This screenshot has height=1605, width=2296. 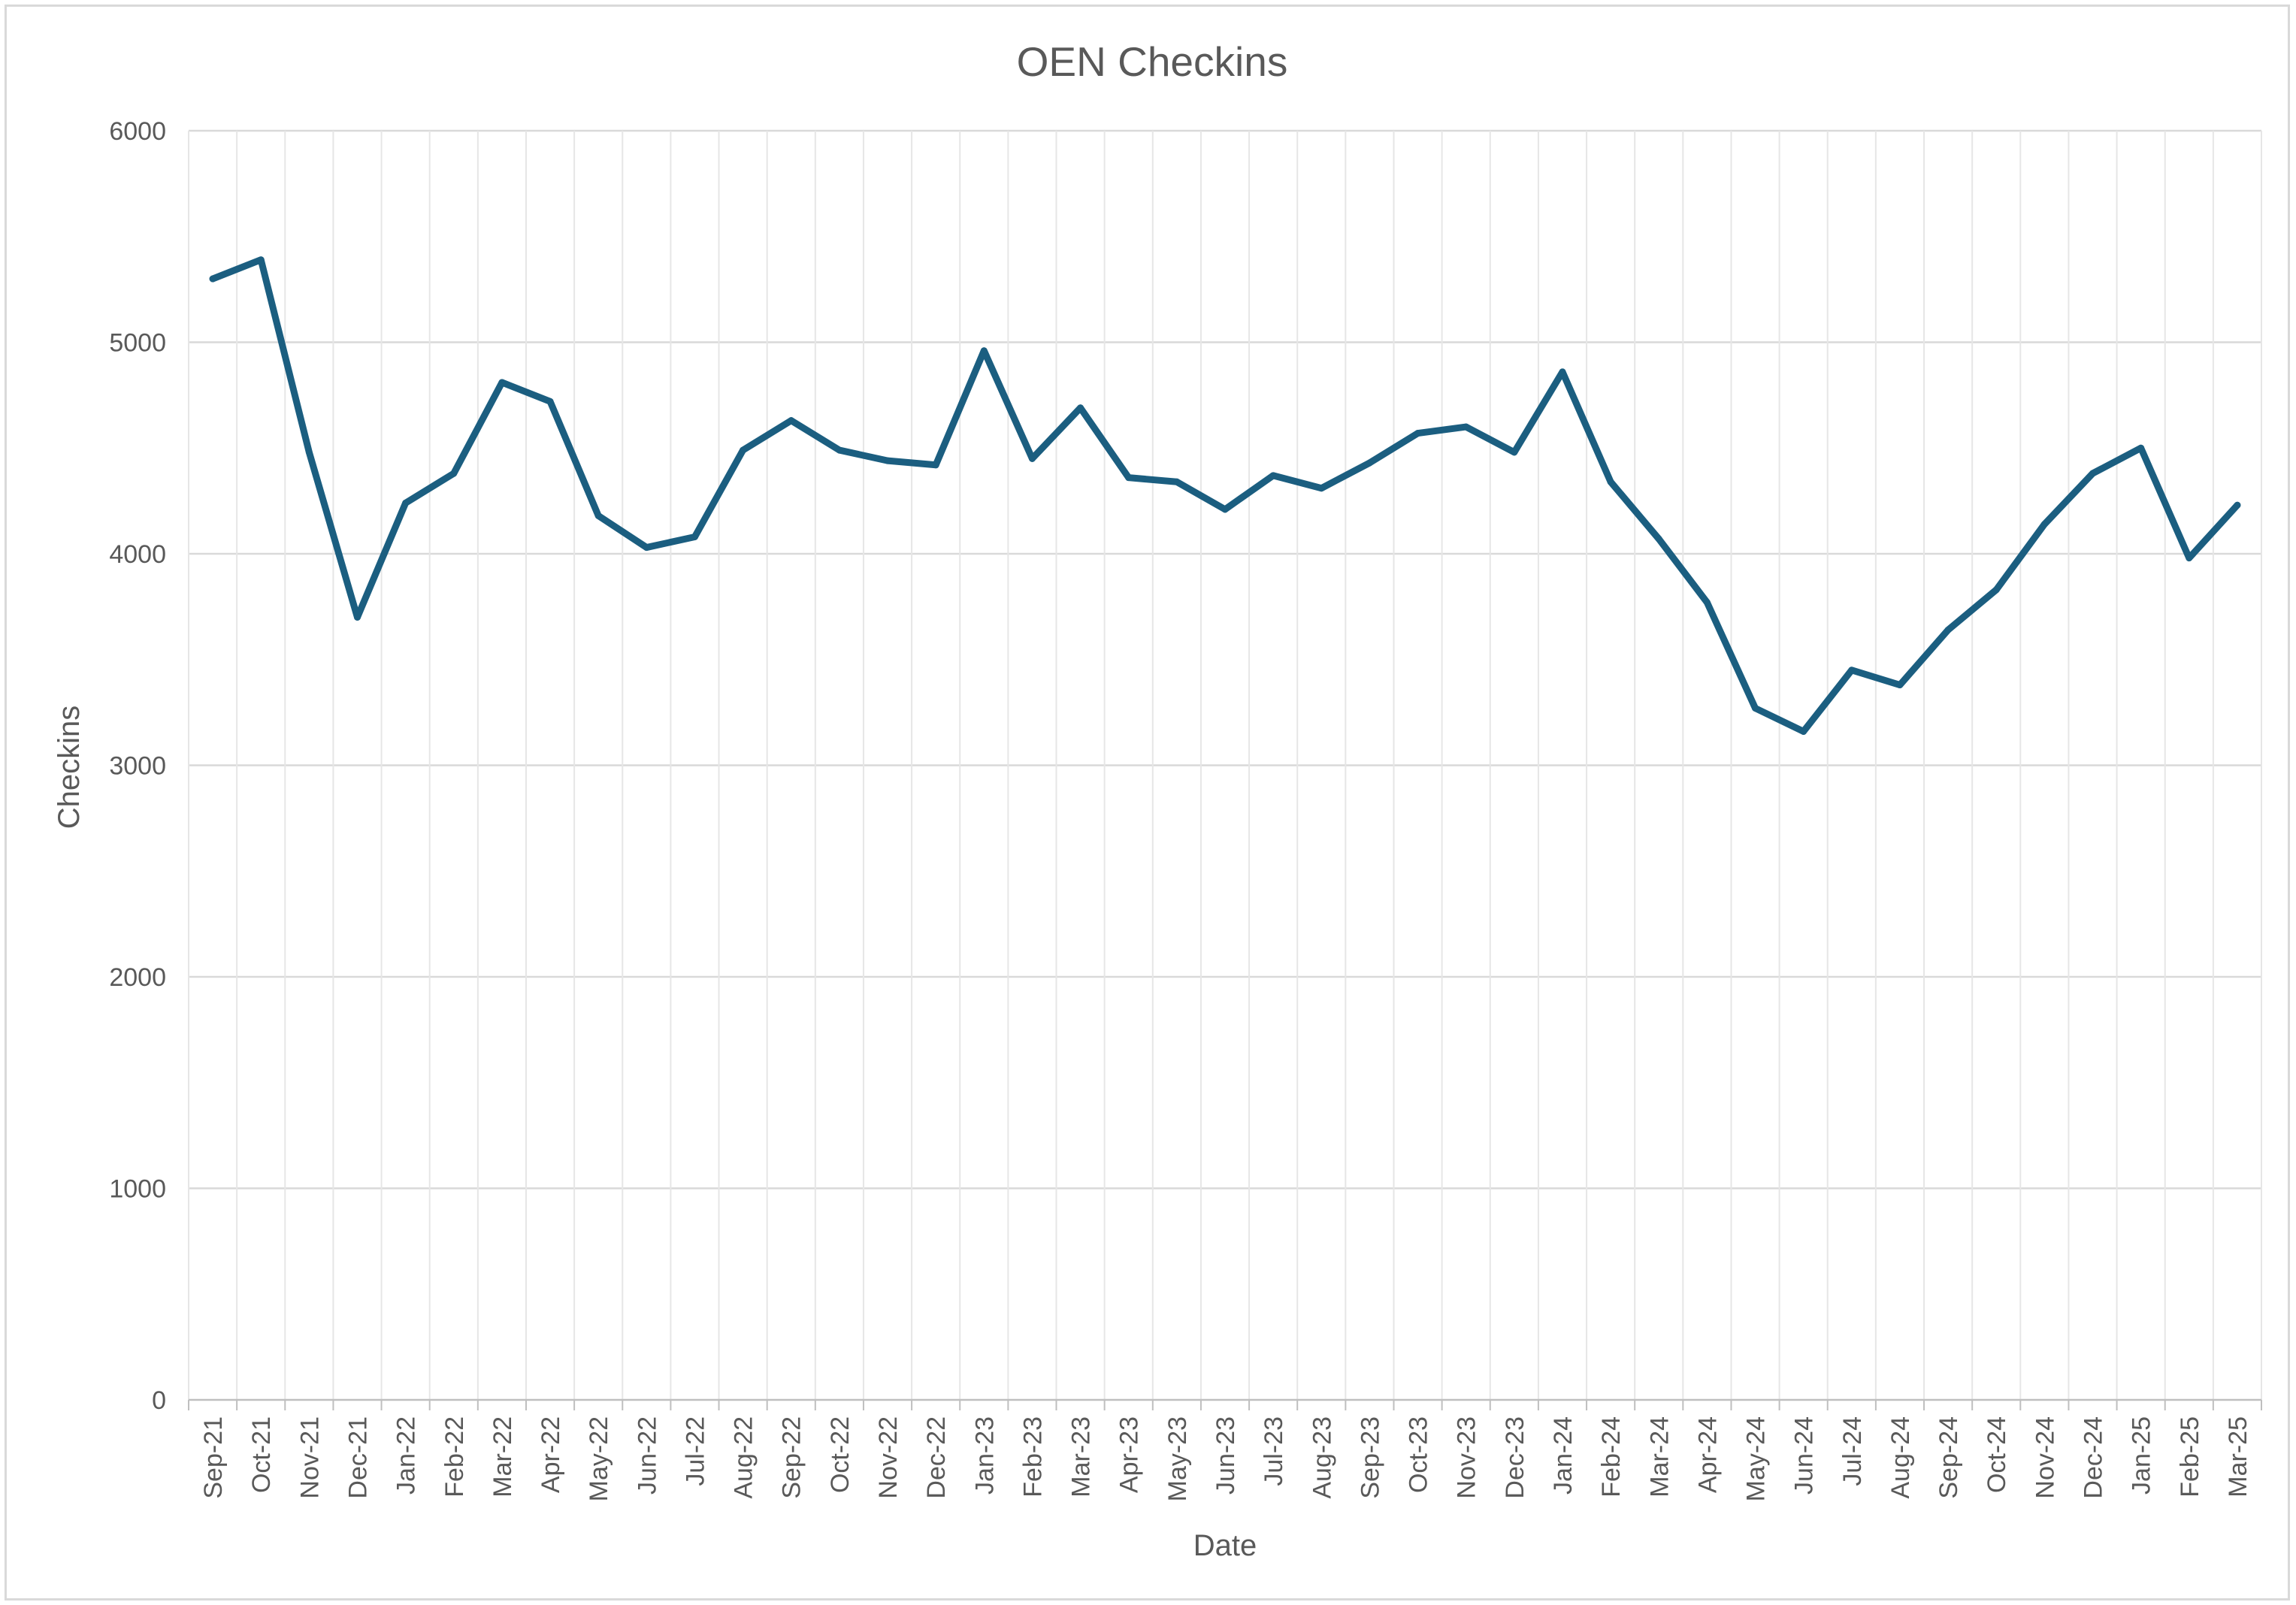 What do you see at coordinates (1225, 1404) in the screenshot?
I see `axes` at bounding box center [1225, 1404].